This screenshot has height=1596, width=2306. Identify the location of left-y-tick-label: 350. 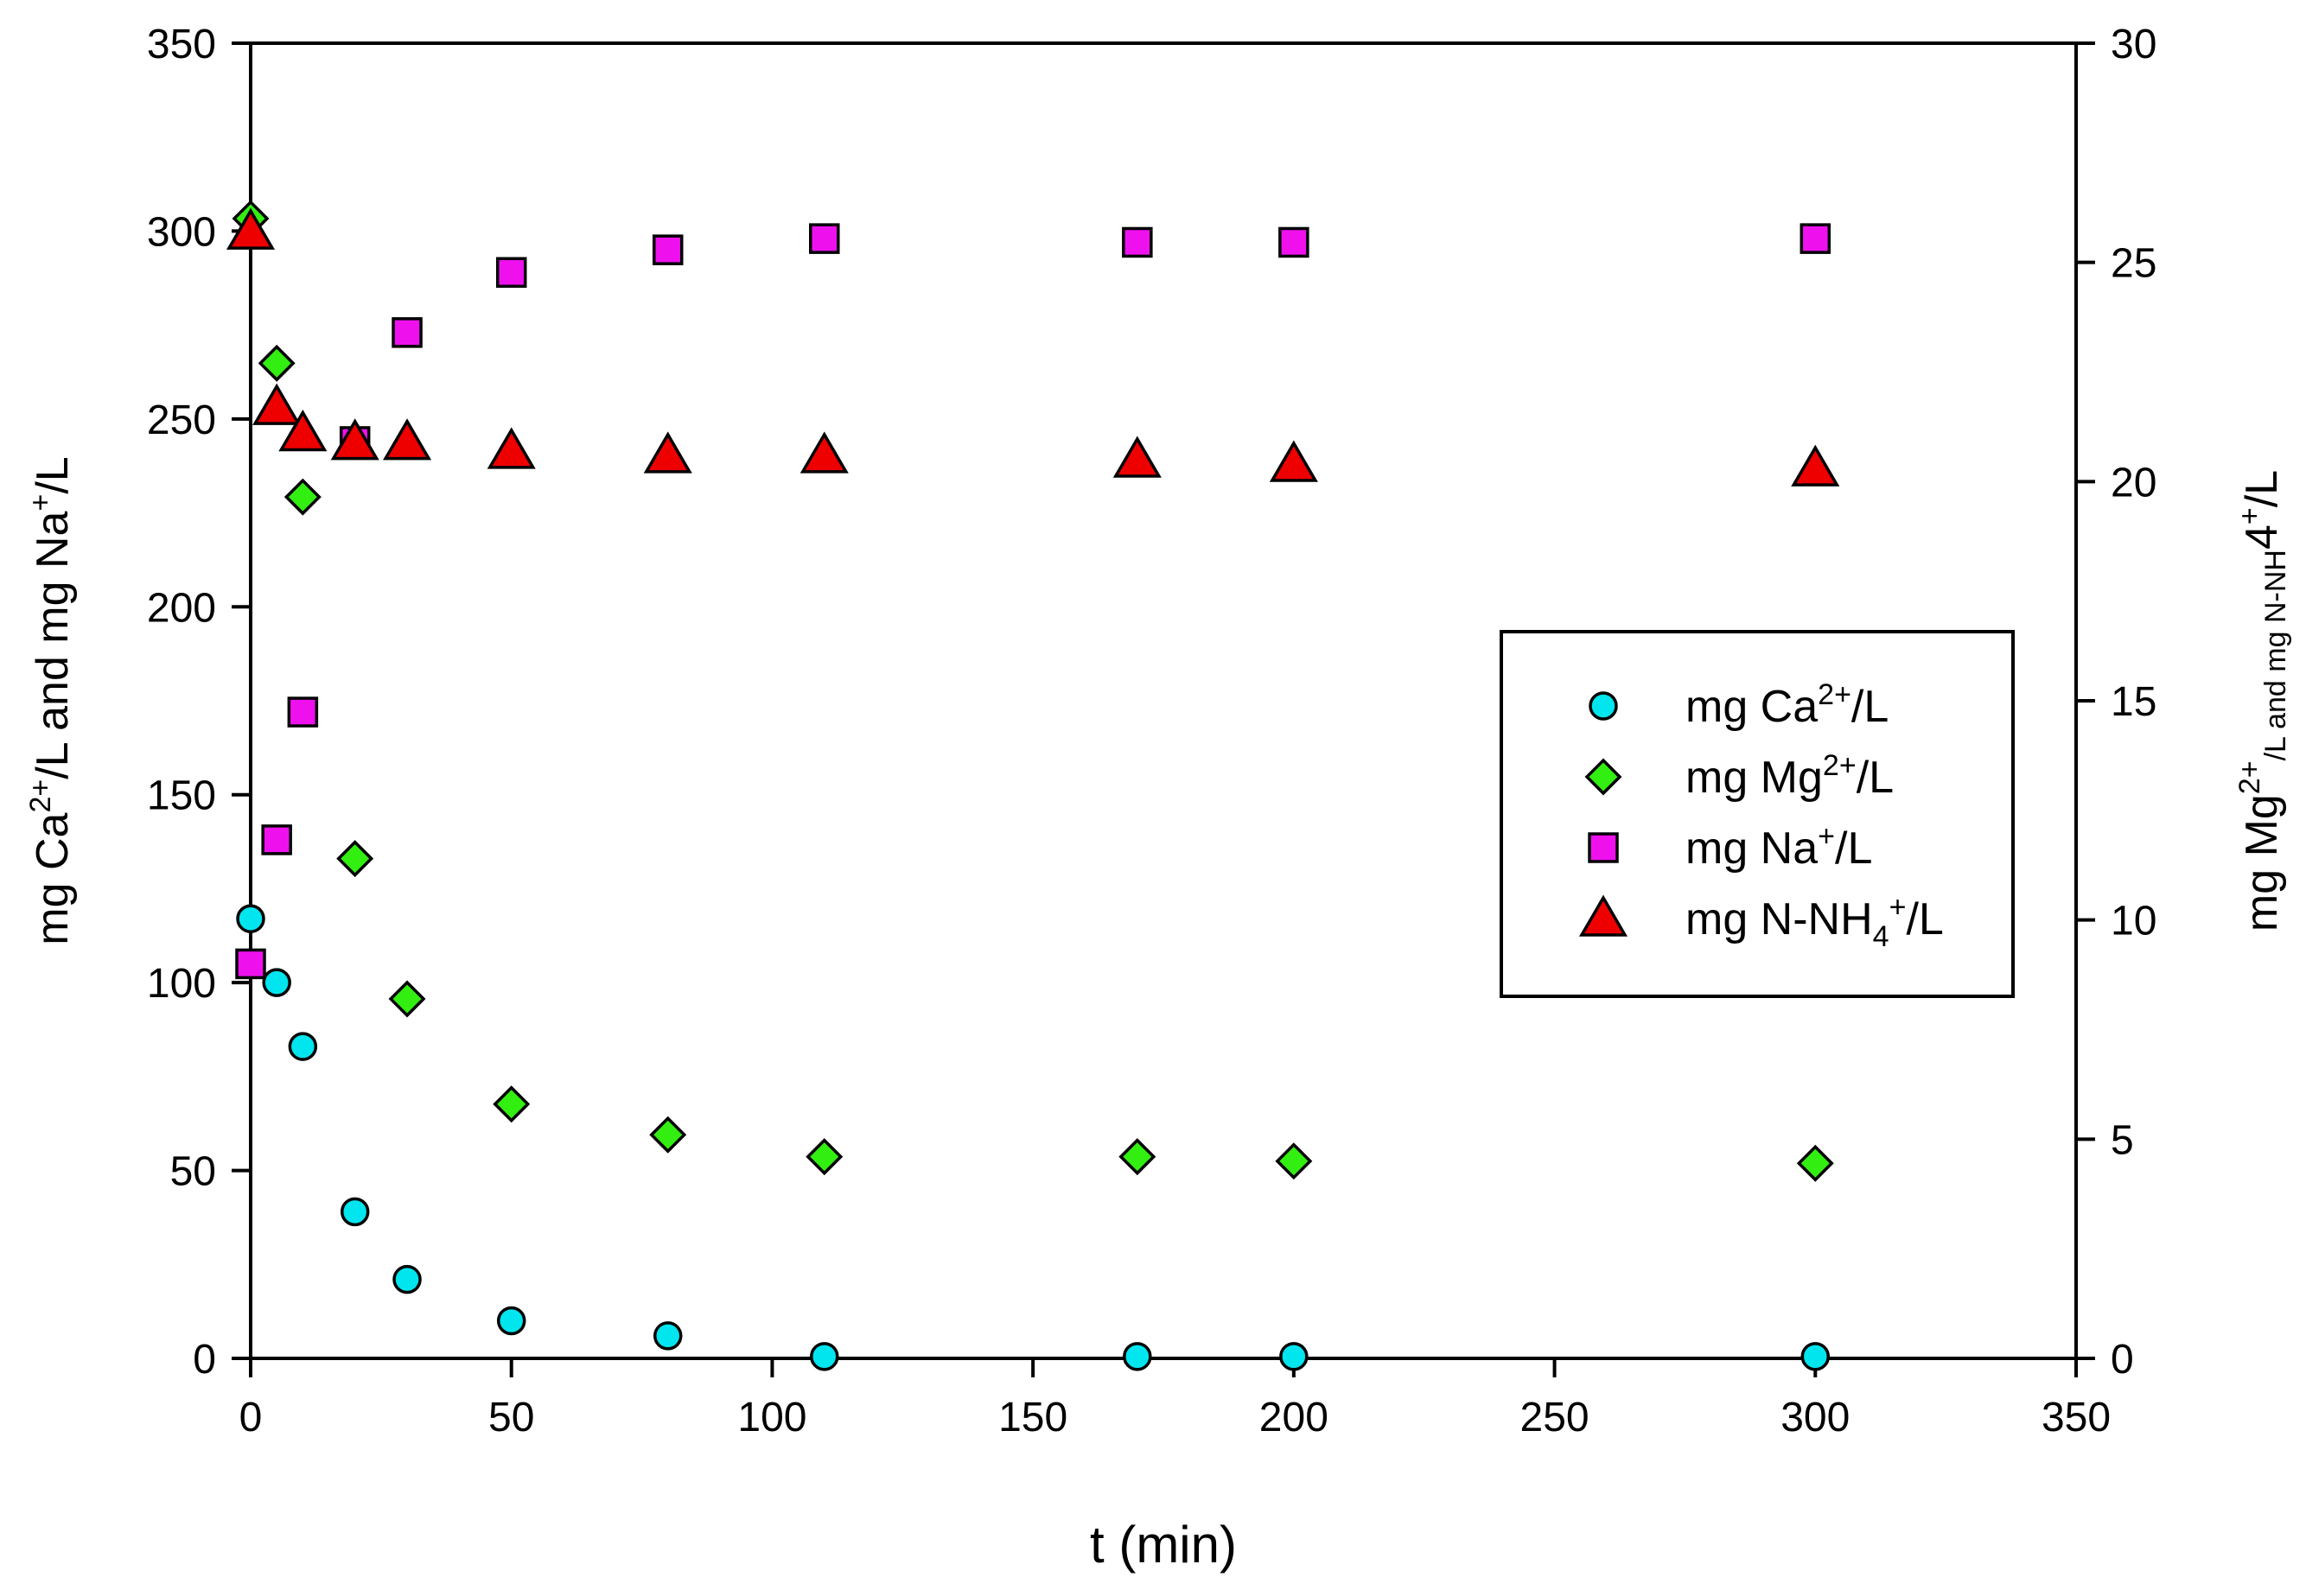
(181, 44).